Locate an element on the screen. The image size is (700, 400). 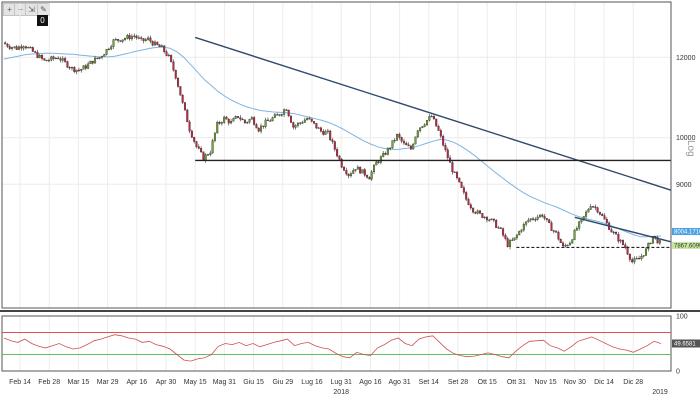
indicator-count-badge: 0 is located at coordinates (42, 20).